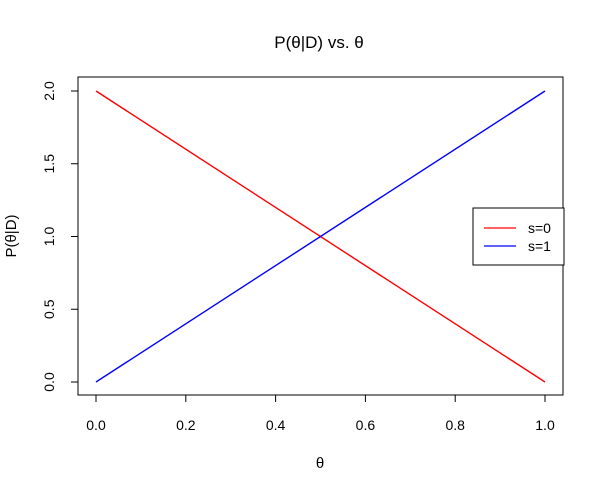 The image size is (604, 493). I want to click on x-tick-label: 0.4, so click(276, 425).